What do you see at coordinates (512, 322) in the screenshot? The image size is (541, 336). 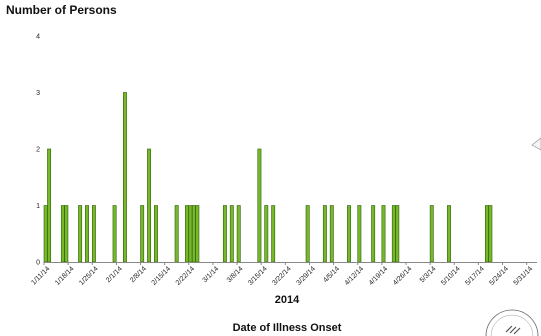 I see `agency-seal-icon` at bounding box center [512, 322].